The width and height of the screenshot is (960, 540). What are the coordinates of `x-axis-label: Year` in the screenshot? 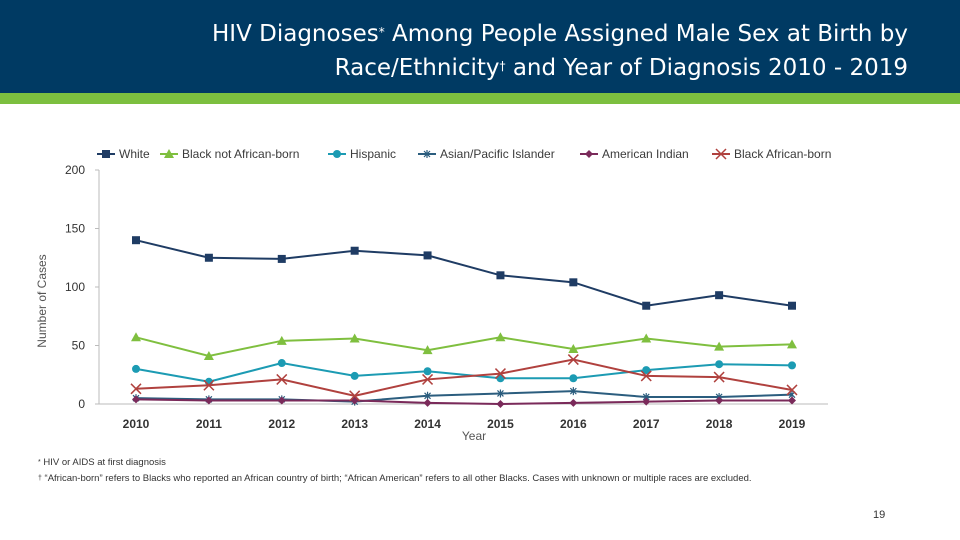 It's located at (474, 436).